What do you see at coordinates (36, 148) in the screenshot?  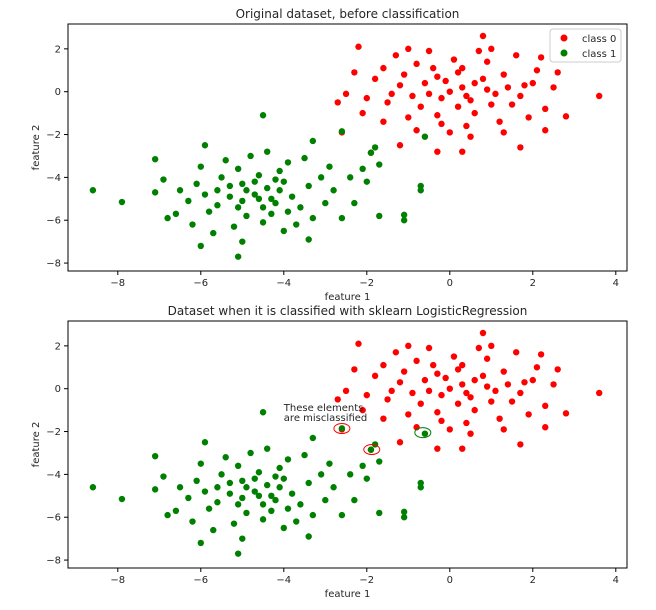 I see `y-axis-label: feature 2` at bounding box center [36, 148].